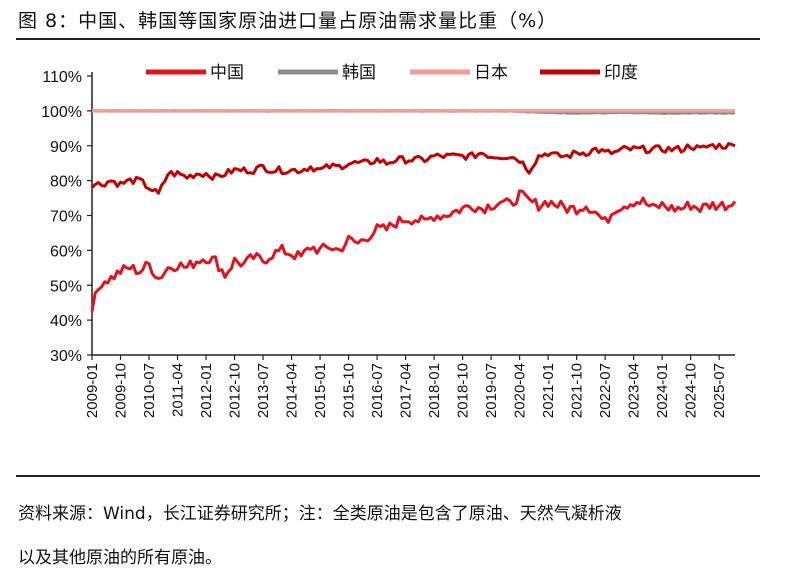 This screenshot has height=580, width=790. I want to click on x-tick-label: 2022-07, so click(605, 390).